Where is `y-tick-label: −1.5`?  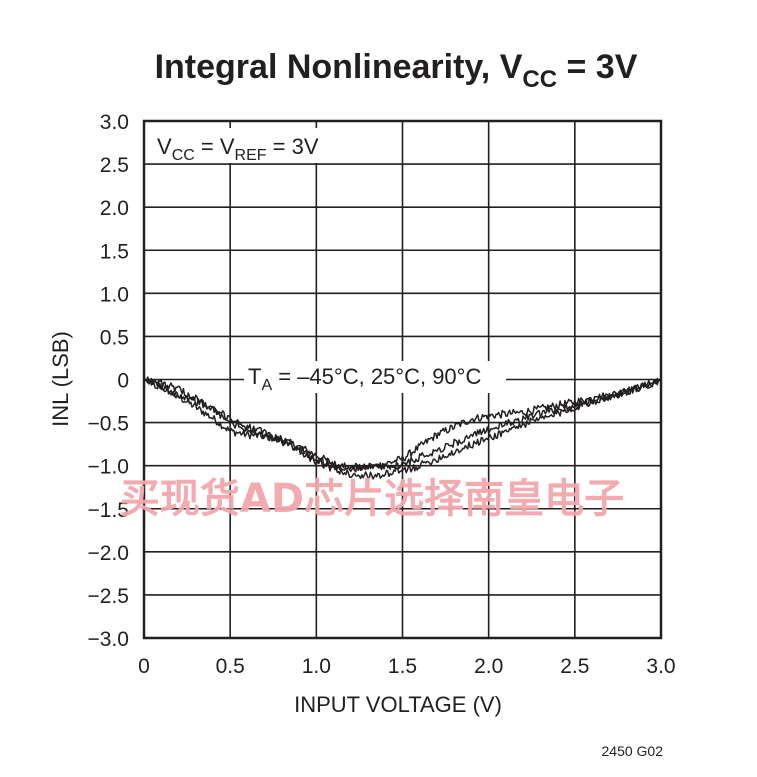
y-tick-label: −1.5 is located at coordinates (108, 510).